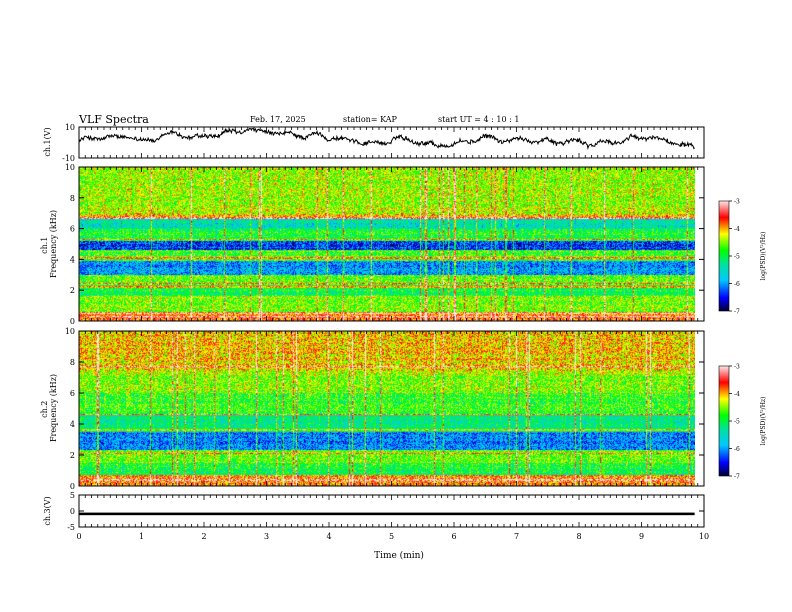 The image size is (792, 612). What do you see at coordinates (49, 244) in the screenshot?
I see `ch1-spectrogram-channel-label: ch.1 Frequency (kHz)` at bounding box center [49, 244].